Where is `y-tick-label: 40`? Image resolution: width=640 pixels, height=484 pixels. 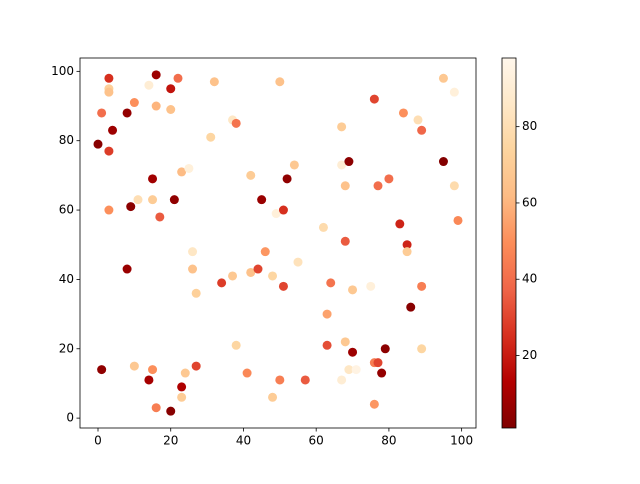
y-tick-label: 40 is located at coordinates (66, 279).